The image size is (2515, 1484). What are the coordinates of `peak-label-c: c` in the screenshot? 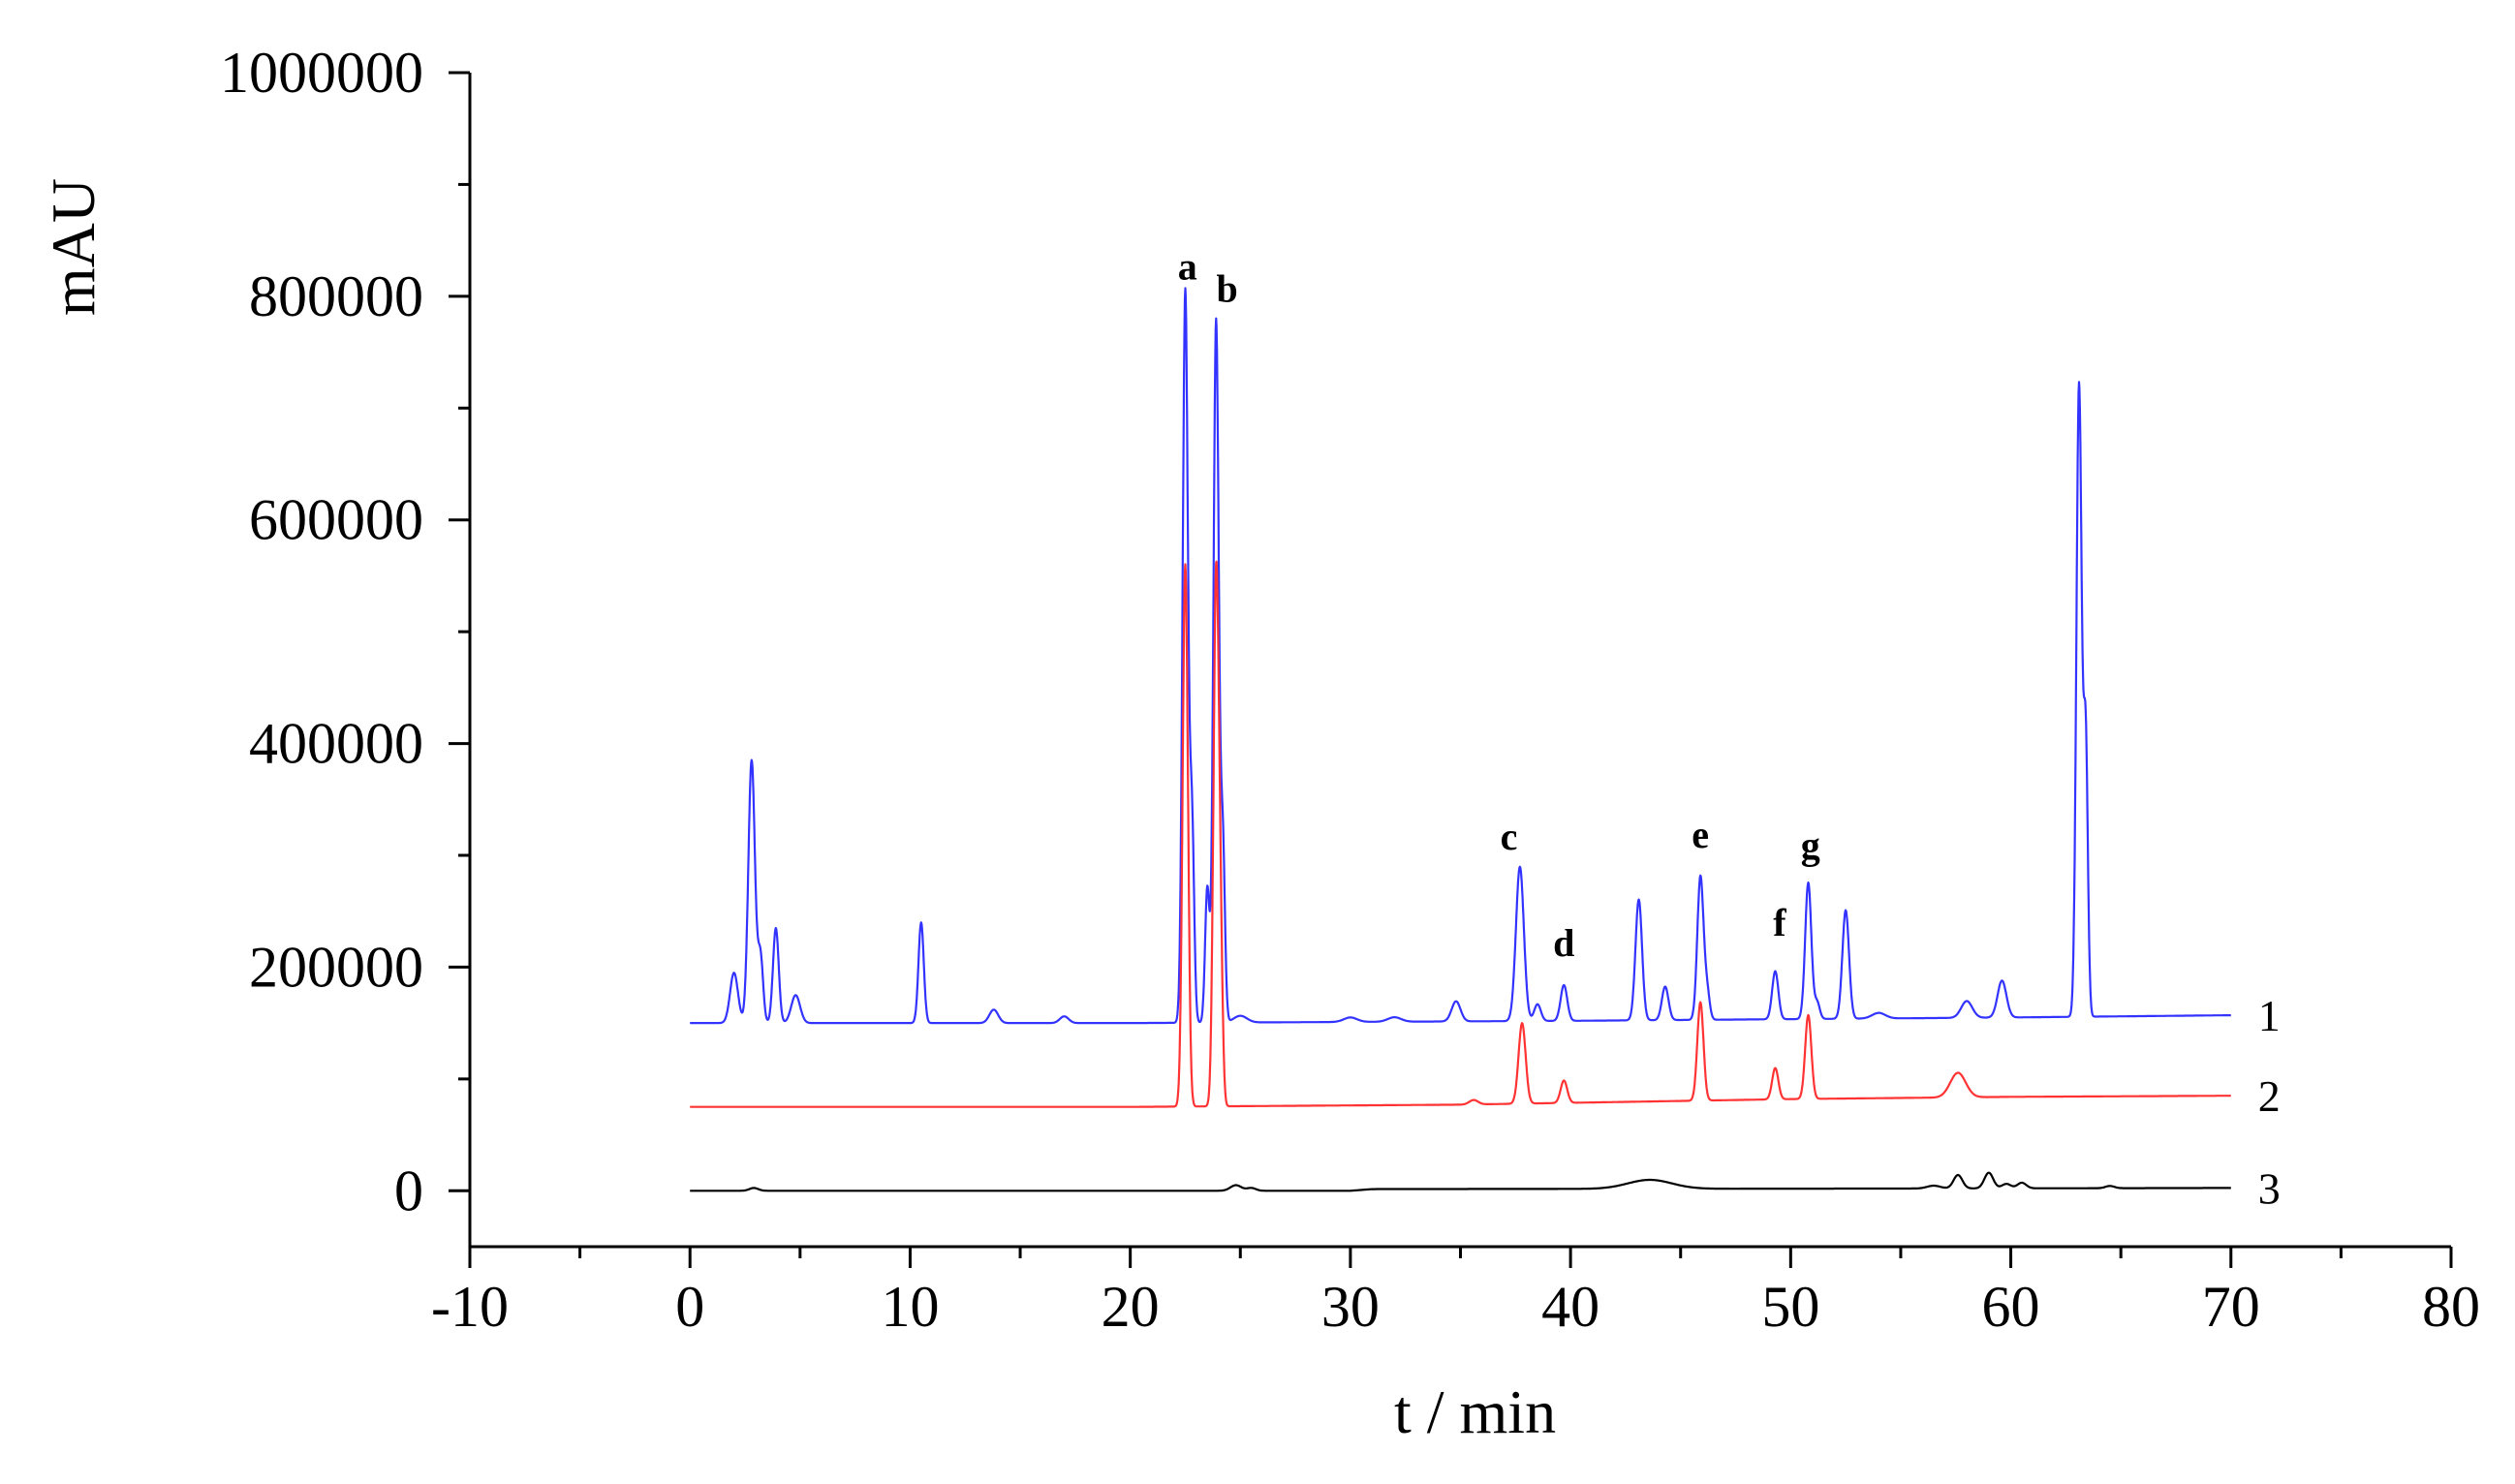 It's located at (1509, 836).